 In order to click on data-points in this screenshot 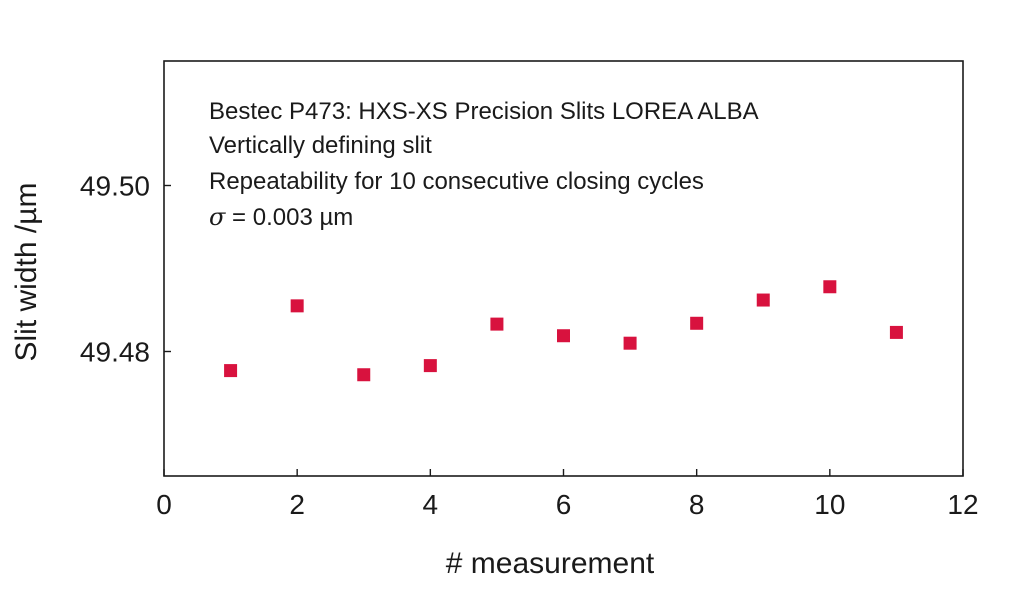, I will do `click(563, 331)`.